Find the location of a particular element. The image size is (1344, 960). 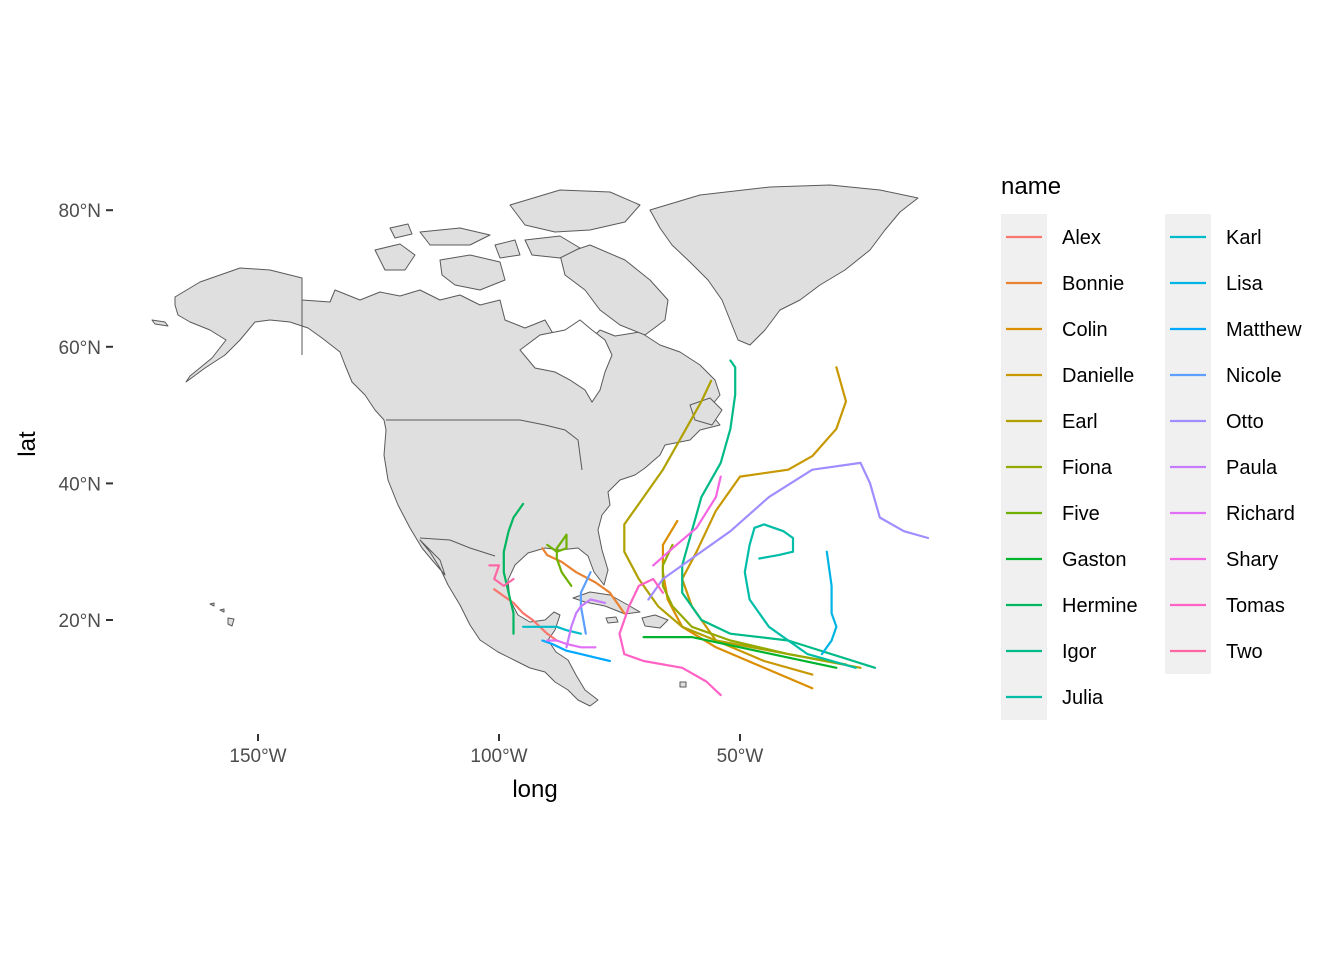

us-mexico-border is located at coordinates (457, 547).